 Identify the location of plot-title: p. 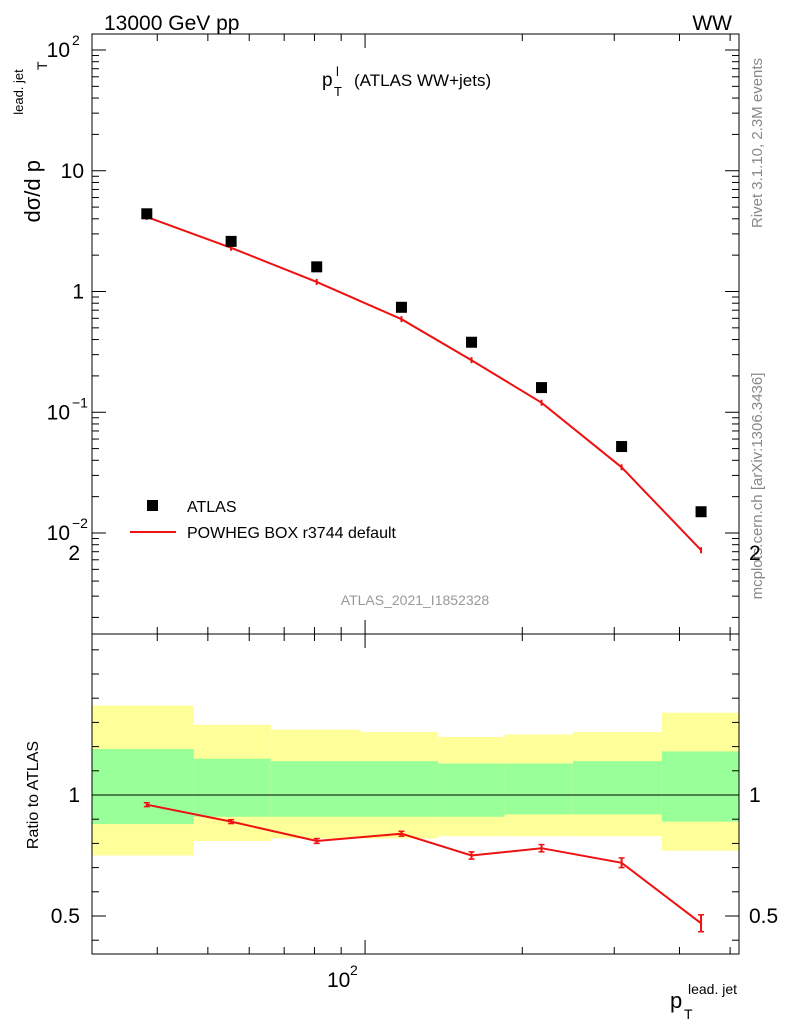
(327, 80).